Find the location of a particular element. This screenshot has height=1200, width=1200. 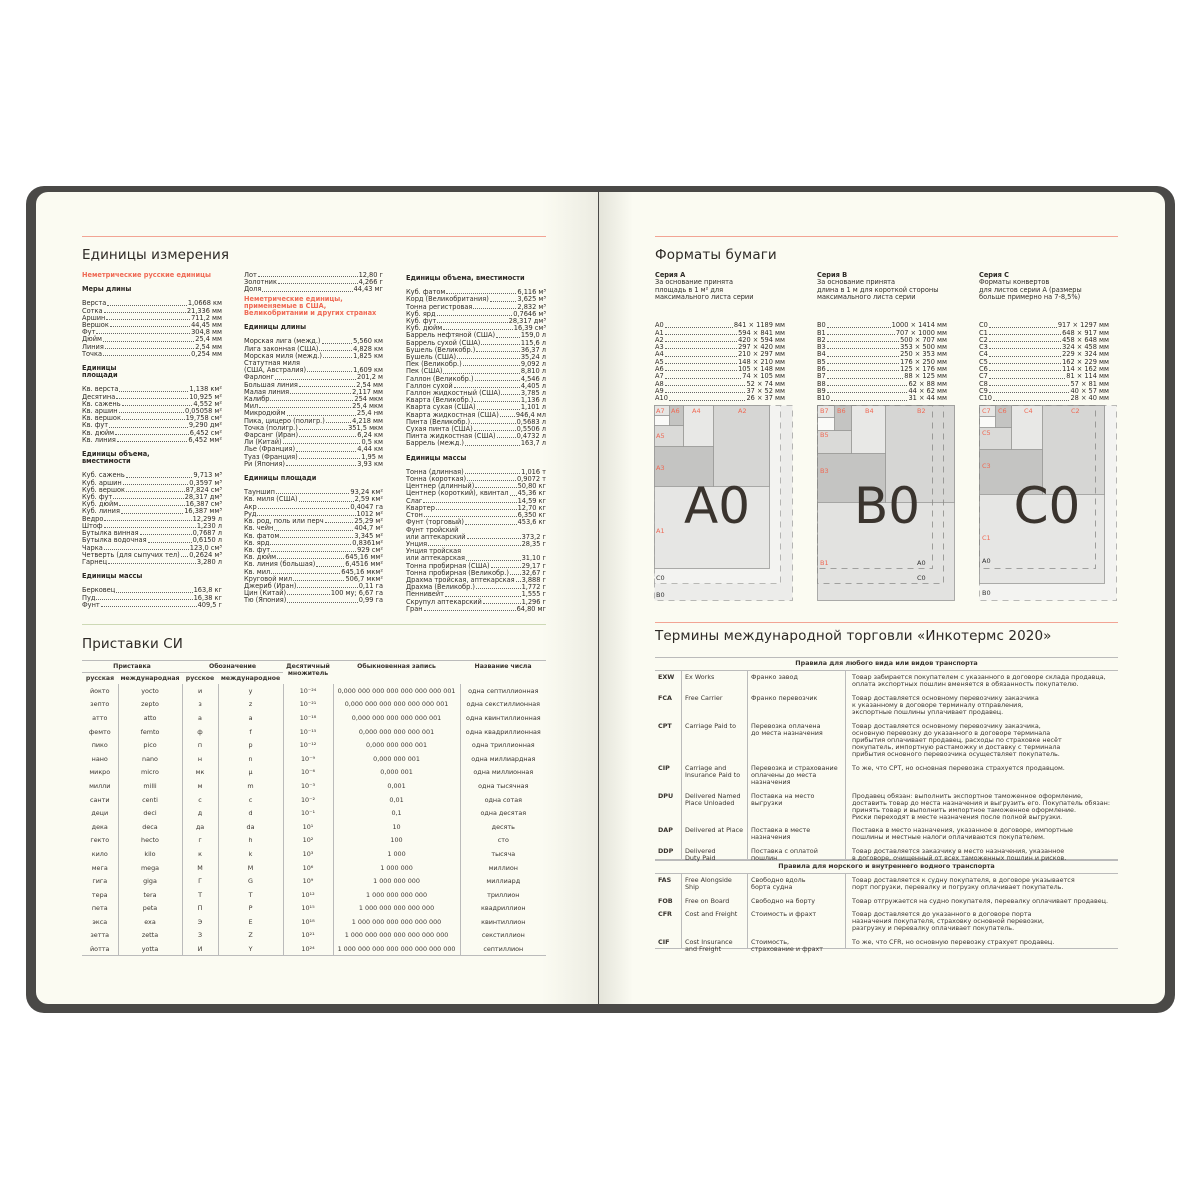

unit-value: 946,4 мл is located at coordinates (530, 414).